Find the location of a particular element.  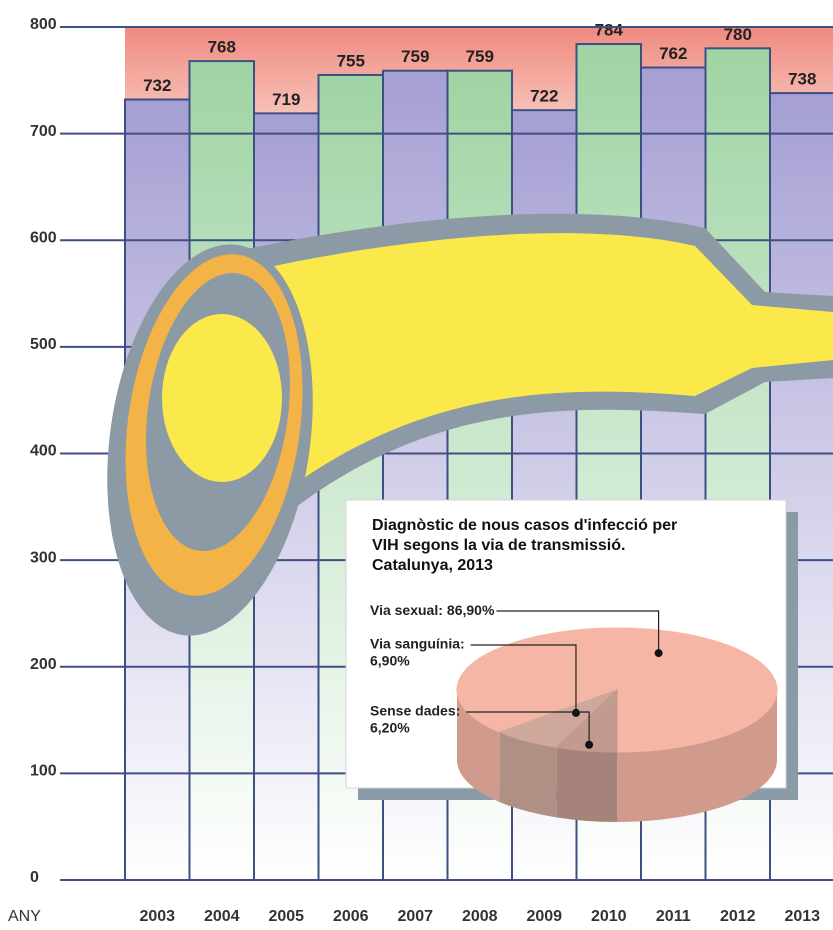

x-tick-label: 2004 is located at coordinates (222, 916).